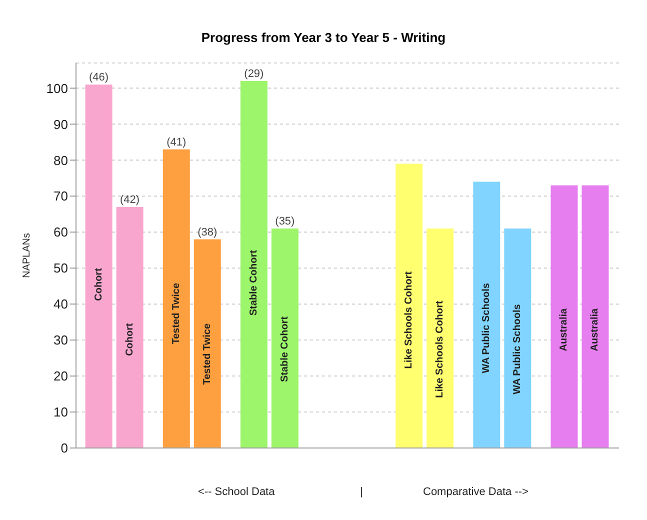 Image resolution: width=647 pixels, height=520 pixels. Describe the element at coordinates (285, 222) in the screenshot. I see `annotation: (35)` at that location.